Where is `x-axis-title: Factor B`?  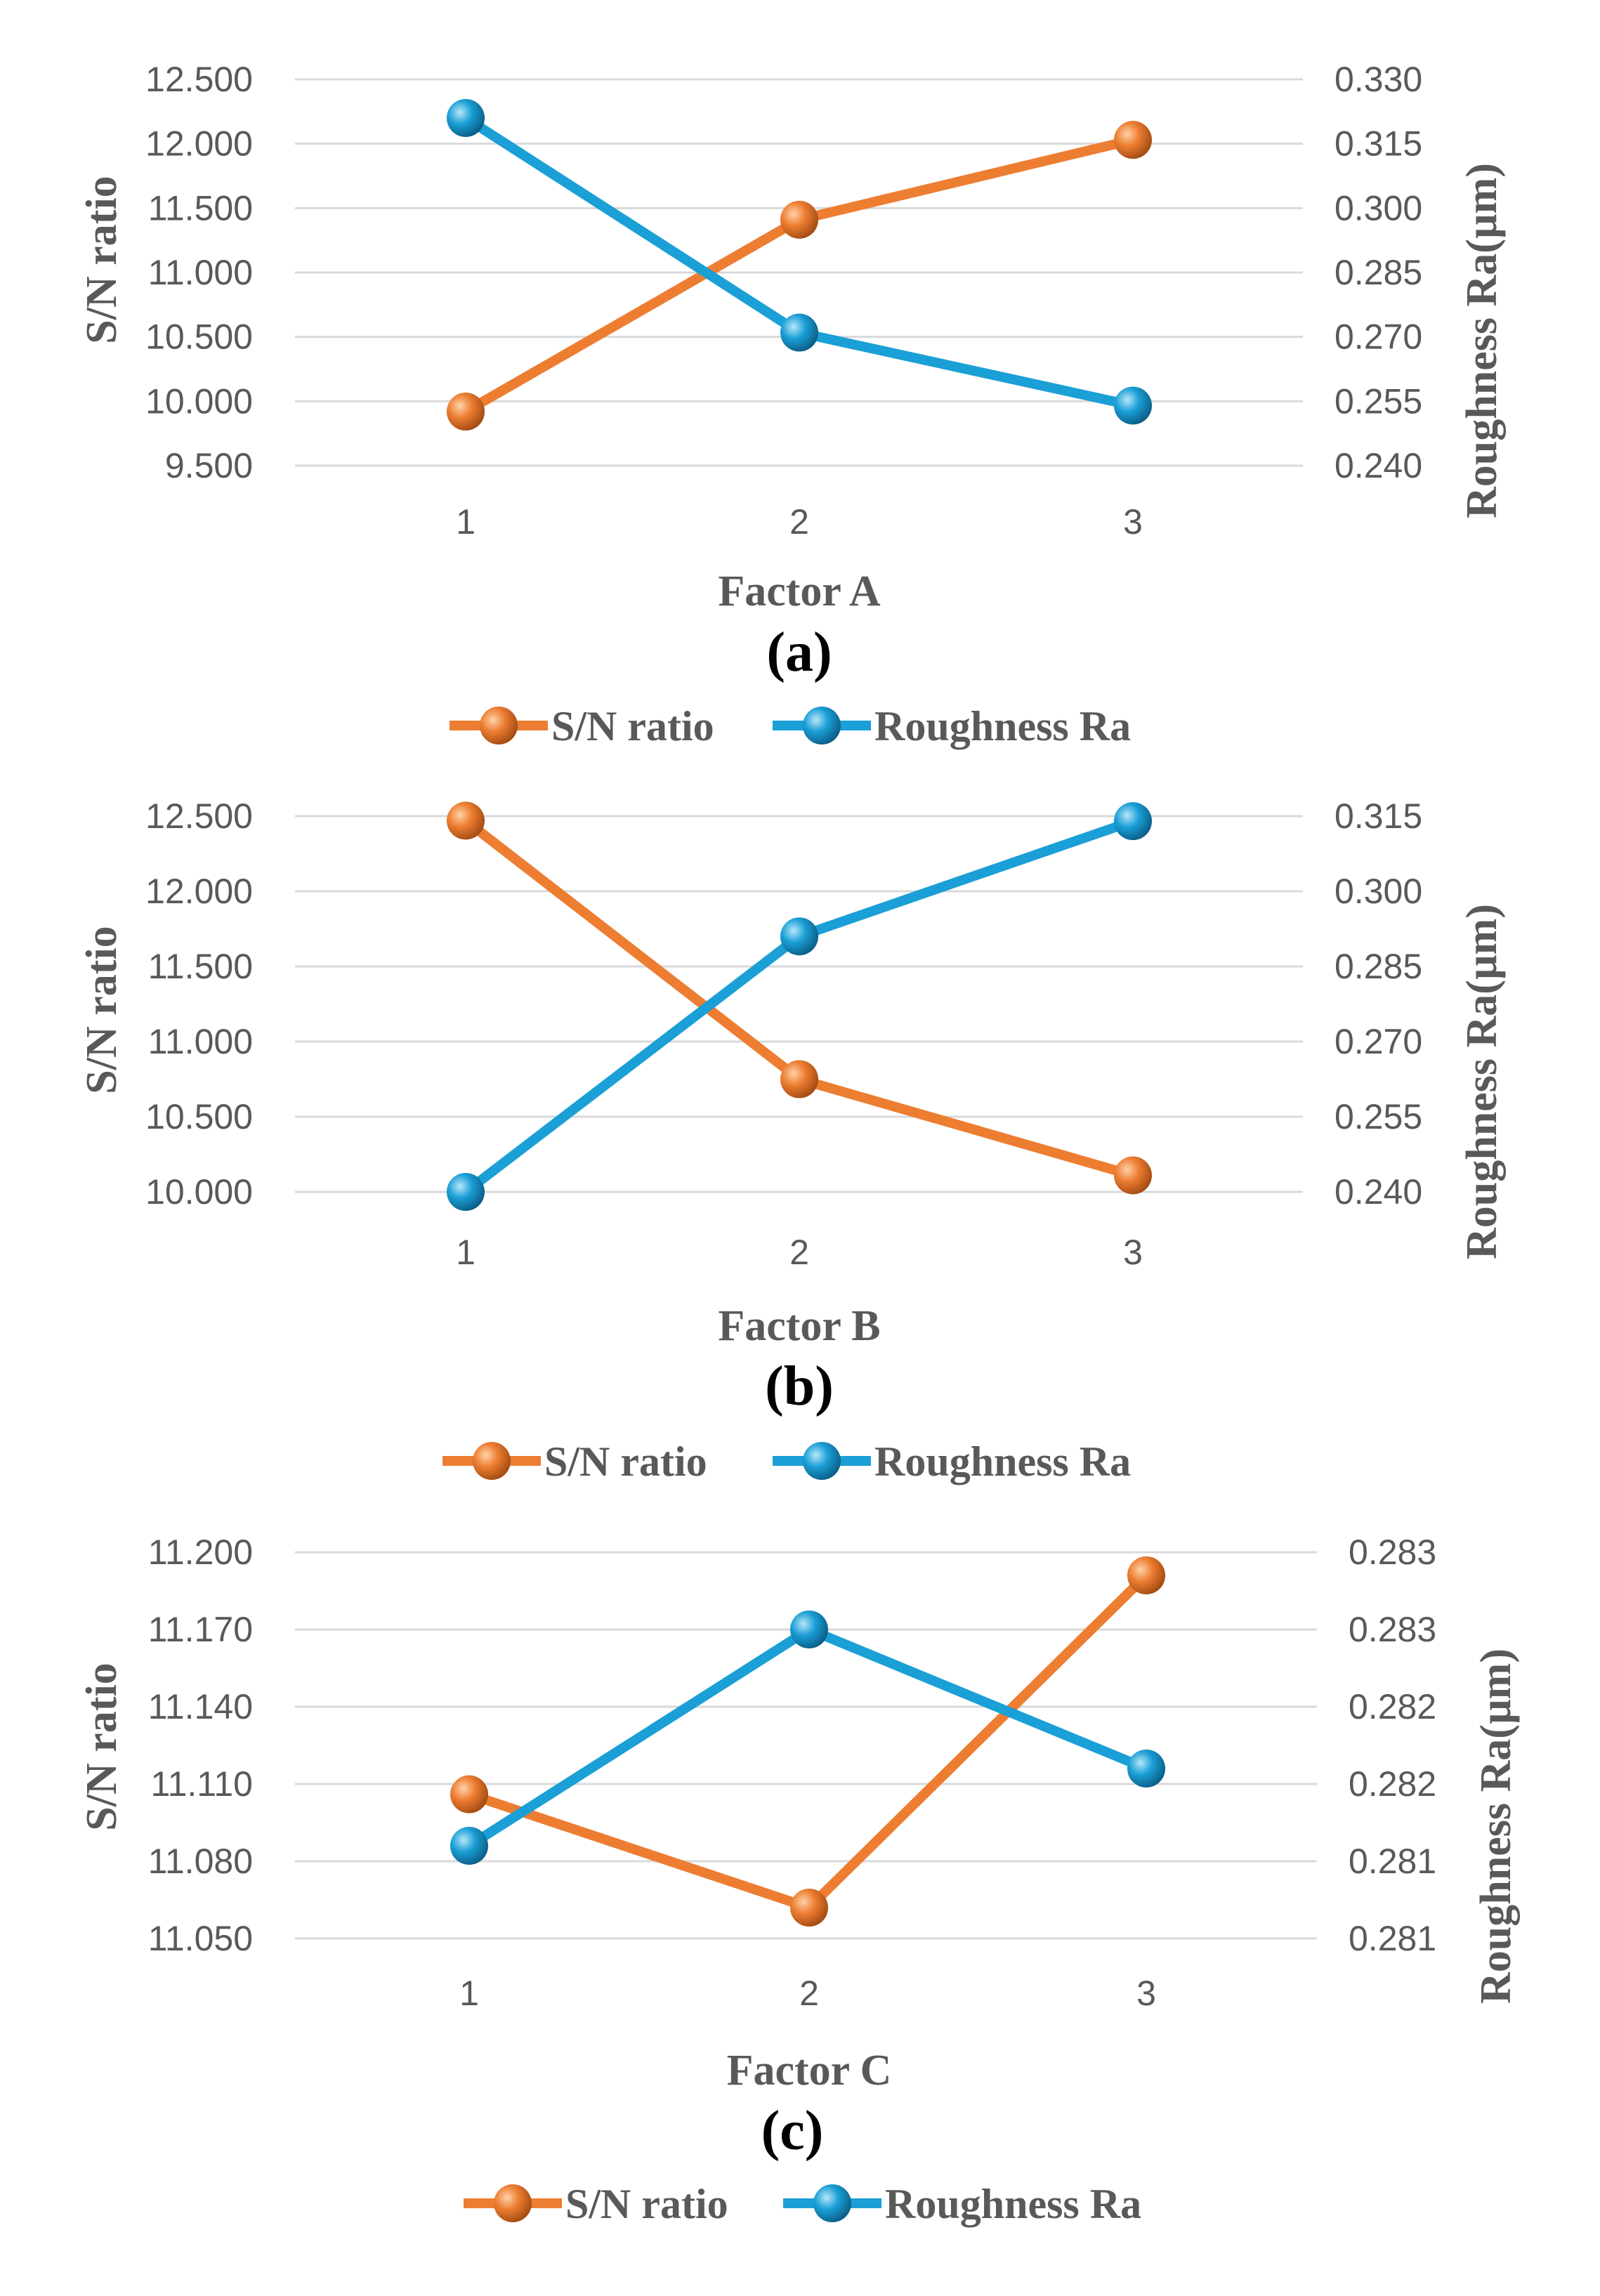
x-axis-title: Factor B is located at coordinates (799, 1326).